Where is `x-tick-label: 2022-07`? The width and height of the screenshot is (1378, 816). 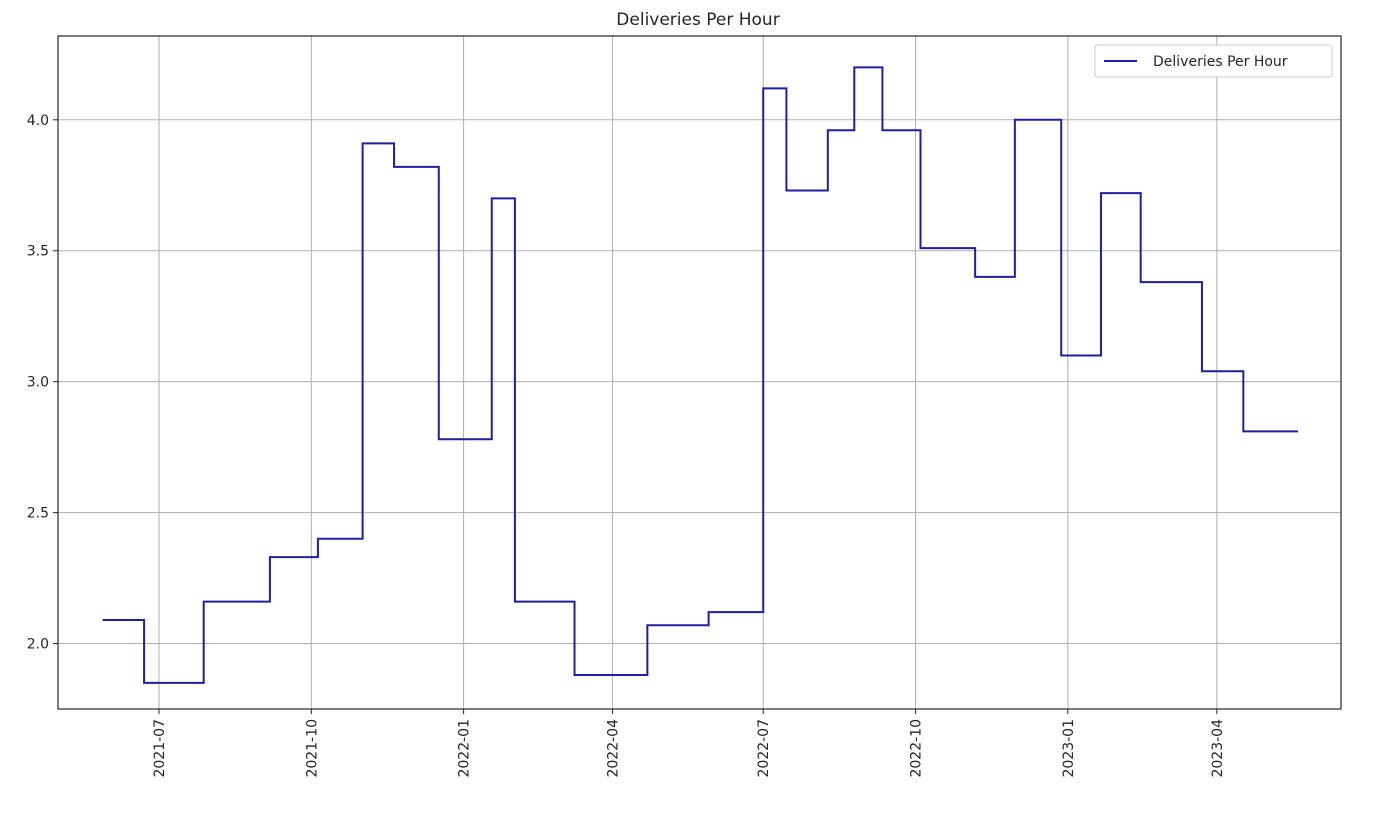
x-tick-label: 2022-07 is located at coordinates (764, 748).